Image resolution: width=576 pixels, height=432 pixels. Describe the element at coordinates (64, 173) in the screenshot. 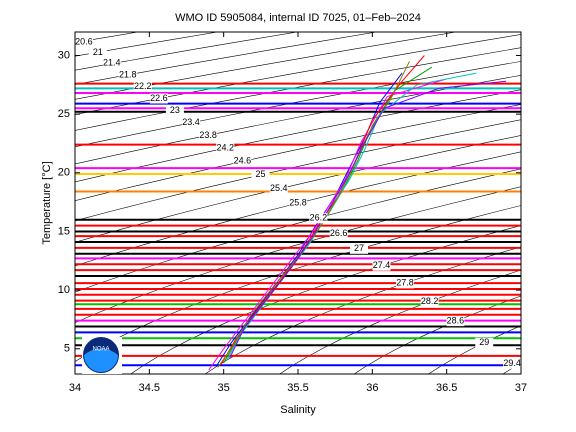

I see `y-tick-label: 20` at that location.